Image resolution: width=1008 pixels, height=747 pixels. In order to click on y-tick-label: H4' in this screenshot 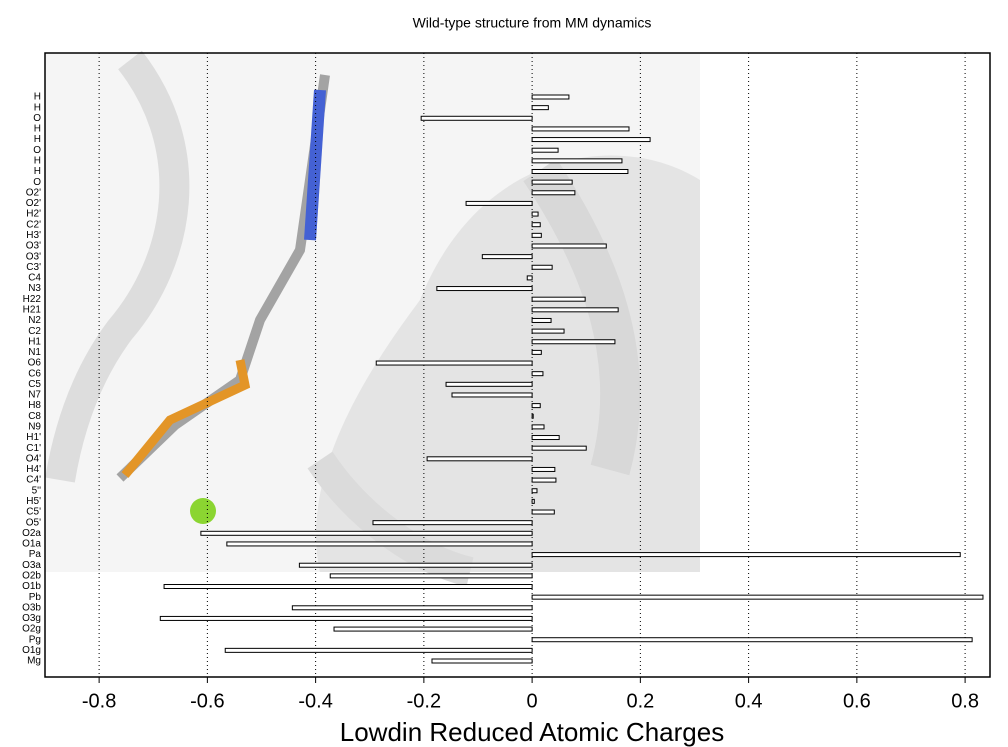, I will do `click(33, 469)`.